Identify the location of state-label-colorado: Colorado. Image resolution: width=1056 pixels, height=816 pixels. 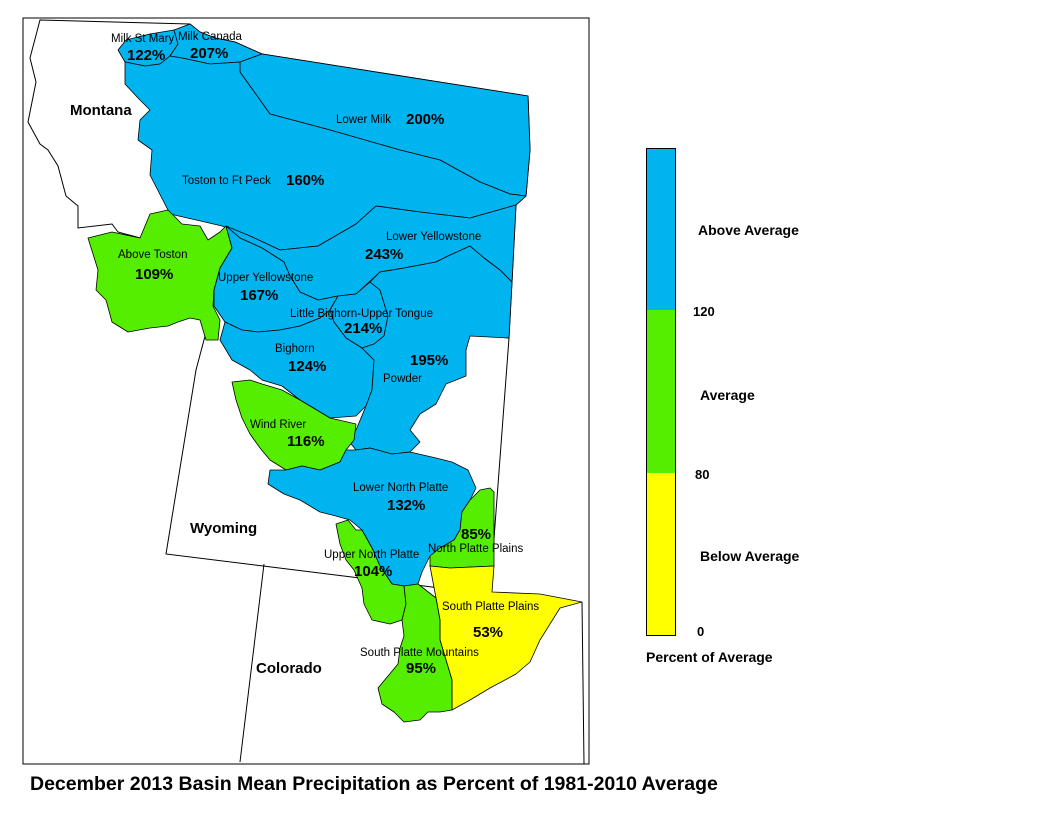
(289, 668).